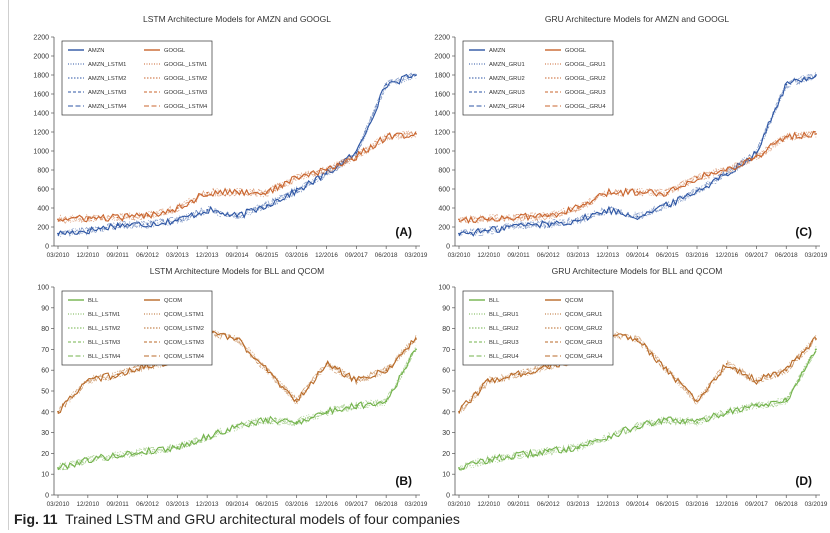 This screenshot has width=830, height=533. I want to click on legend-label: BLL_LSTM4, so click(104, 357).